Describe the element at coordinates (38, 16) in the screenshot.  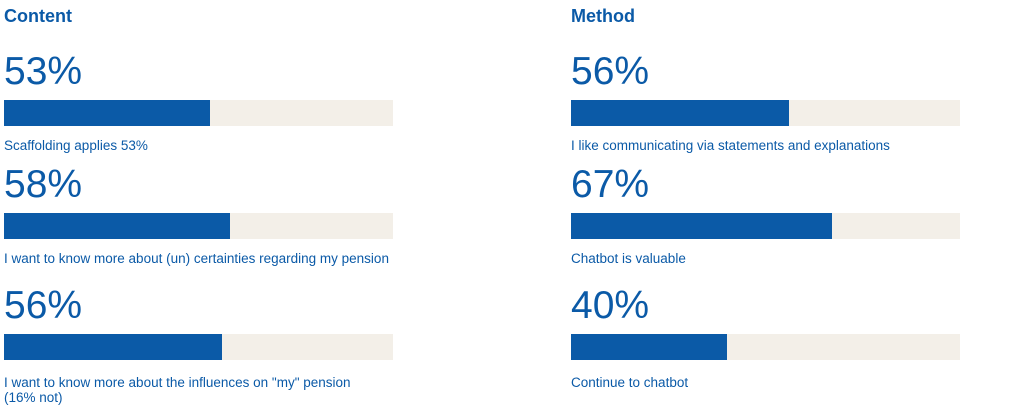
I see `content-title: Content` at that location.